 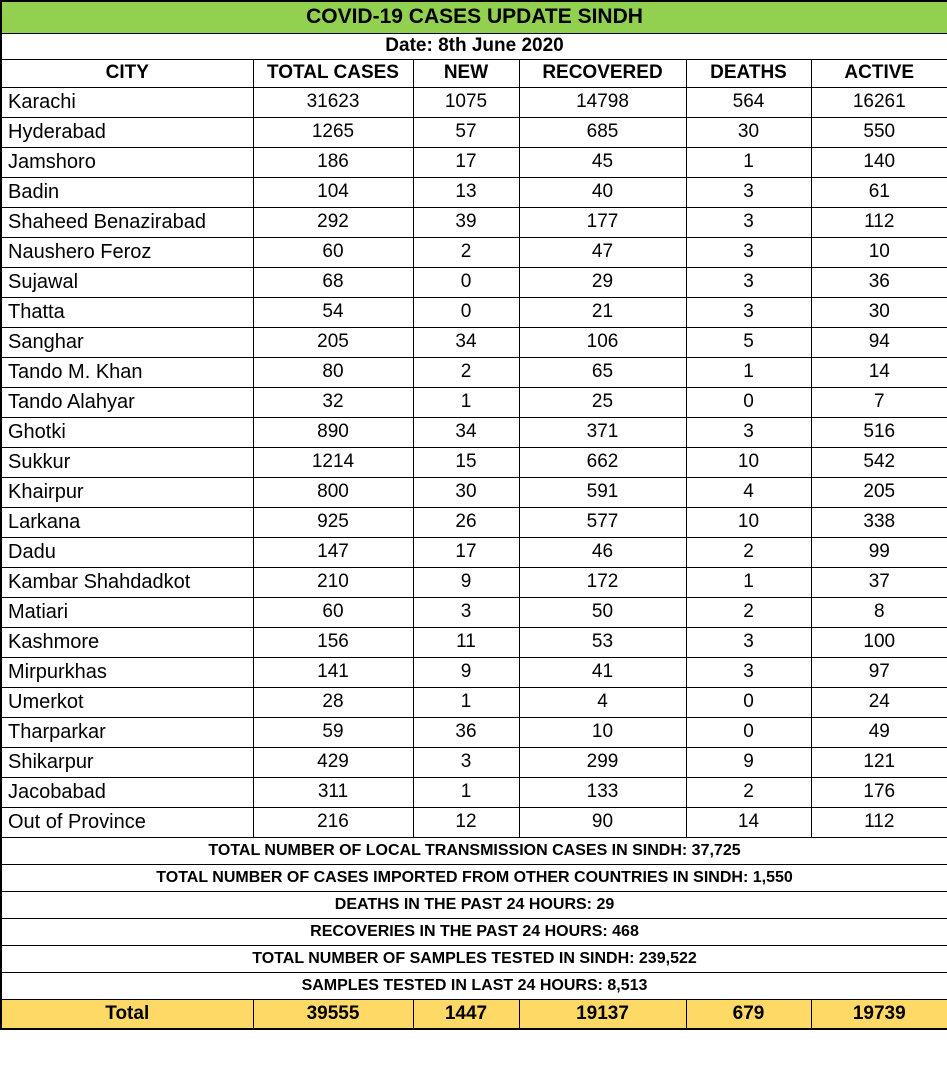 I want to click on footnote-text: RECOVERIES IN THE PAST 24 HOURS: 468, so click(x=473, y=931).